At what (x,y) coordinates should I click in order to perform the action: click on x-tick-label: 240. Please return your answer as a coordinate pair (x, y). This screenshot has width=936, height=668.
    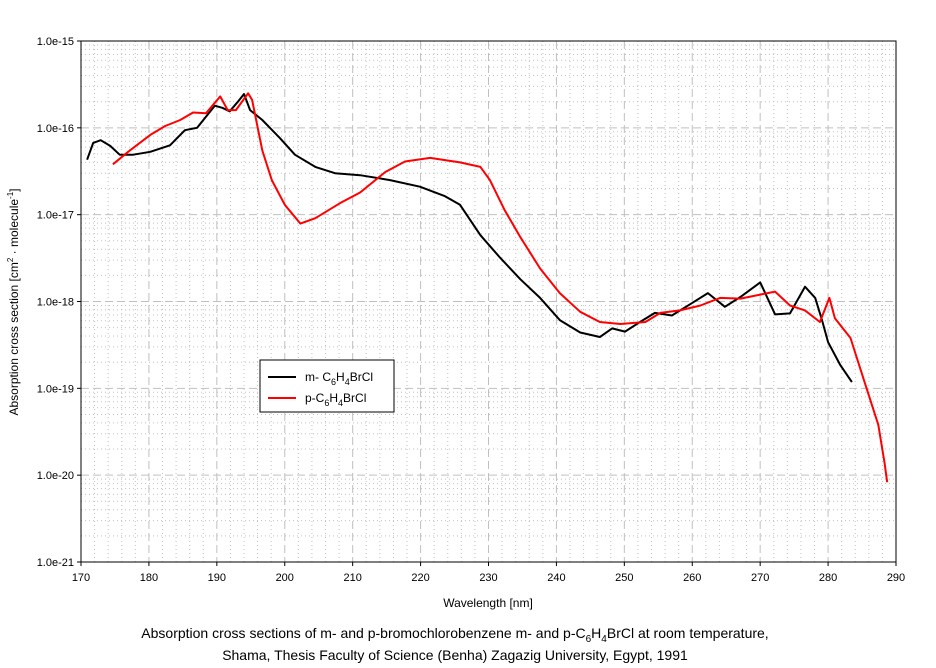
    Looking at the image, I should click on (556, 578).